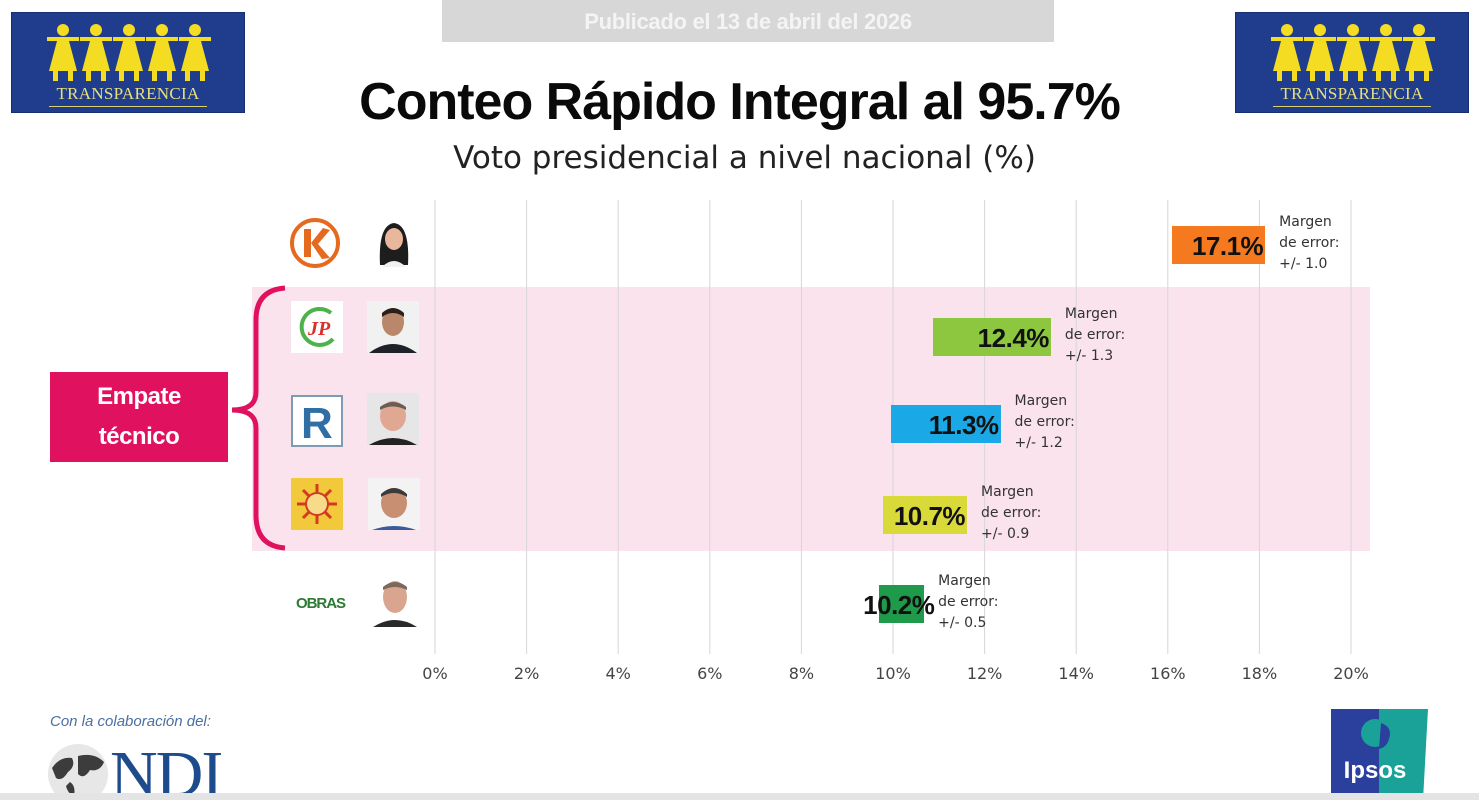 Image resolution: width=1479 pixels, height=800 pixels. I want to click on svg-text: R, so click(317, 422).